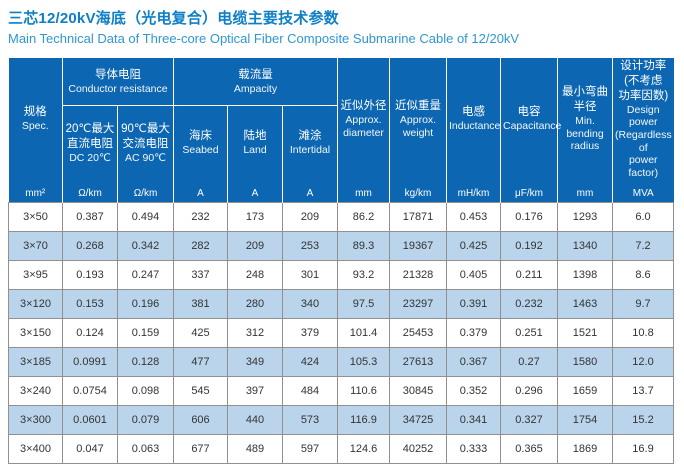 This screenshot has height=464, width=684. Describe the element at coordinates (255, 332) in the screenshot. I see `value-cell: 312` at that location.